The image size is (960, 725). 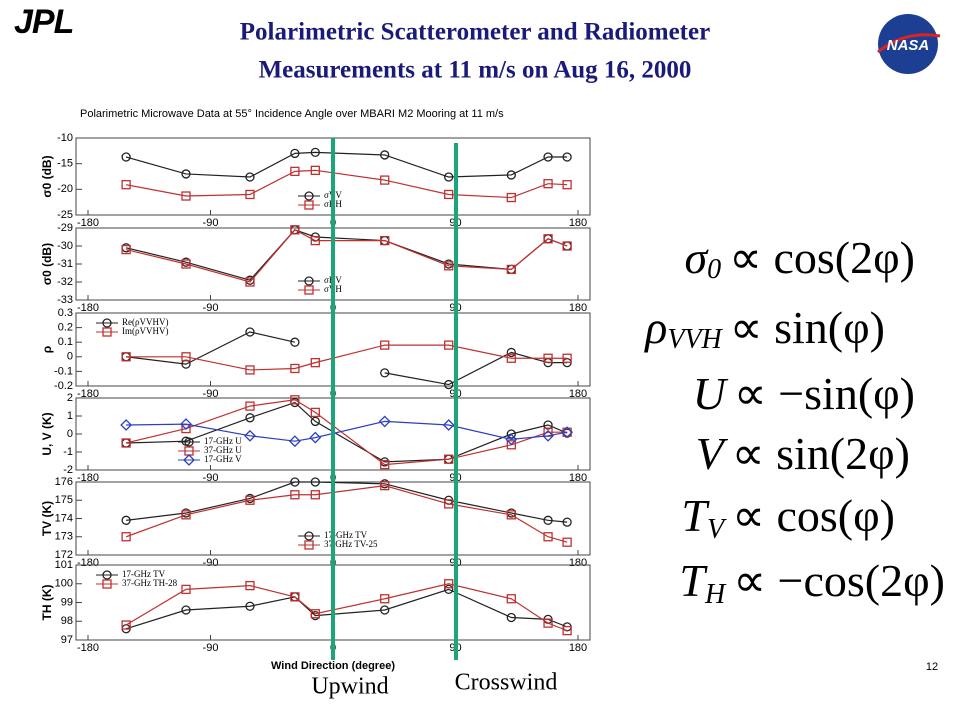 What do you see at coordinates (64, 500) in the screenshot?
I see `y-tick-label: 175` at bounding box center [64, 500].